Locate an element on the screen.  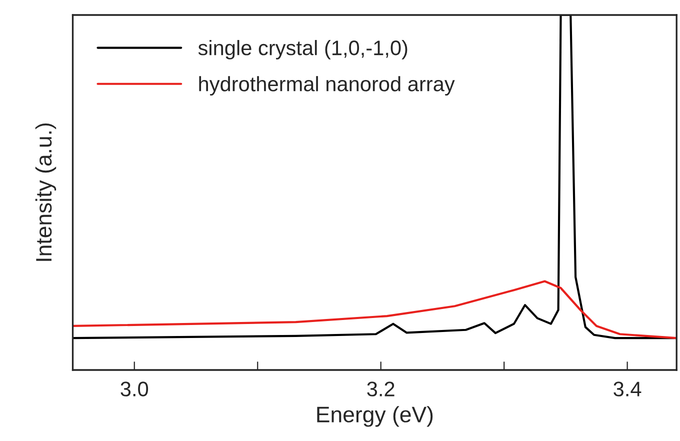
x-tick-label: 3.2 is located at coordinates (380, 389).